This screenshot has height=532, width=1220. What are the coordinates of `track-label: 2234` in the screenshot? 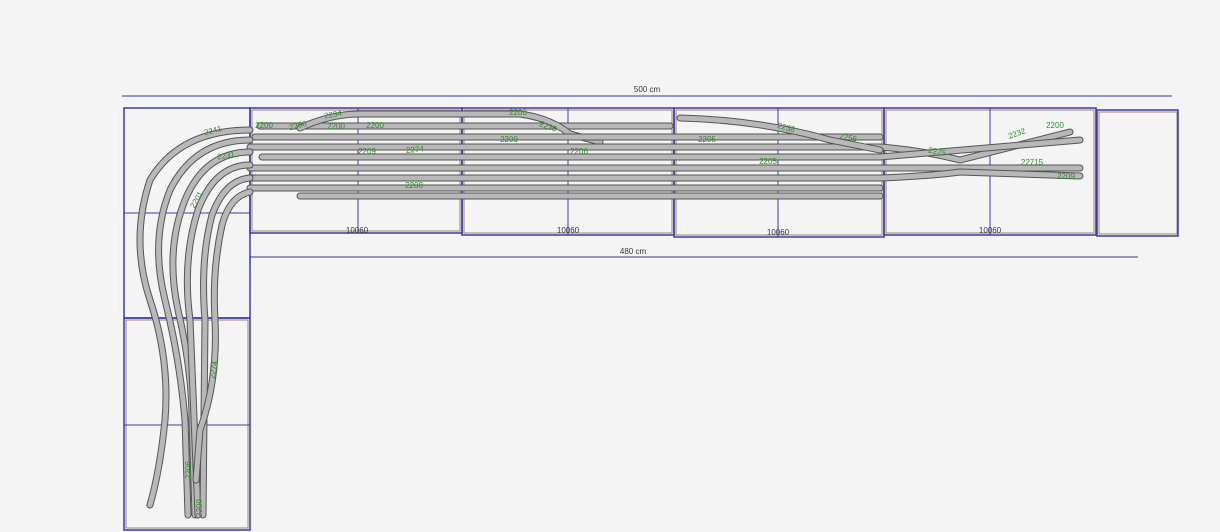 It's located at (333, 115).